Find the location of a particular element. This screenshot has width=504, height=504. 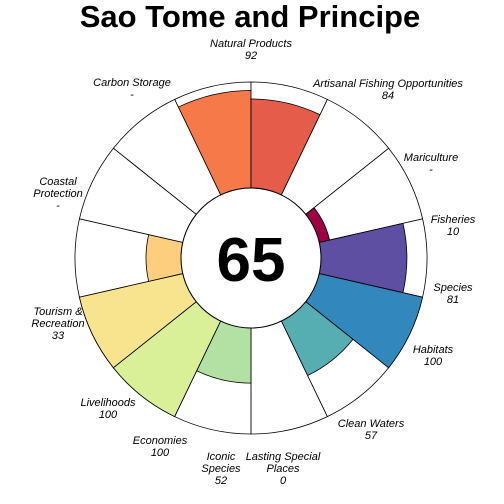

petal-label-habitats: Habitats 100 is located at coordinates (433, 356).